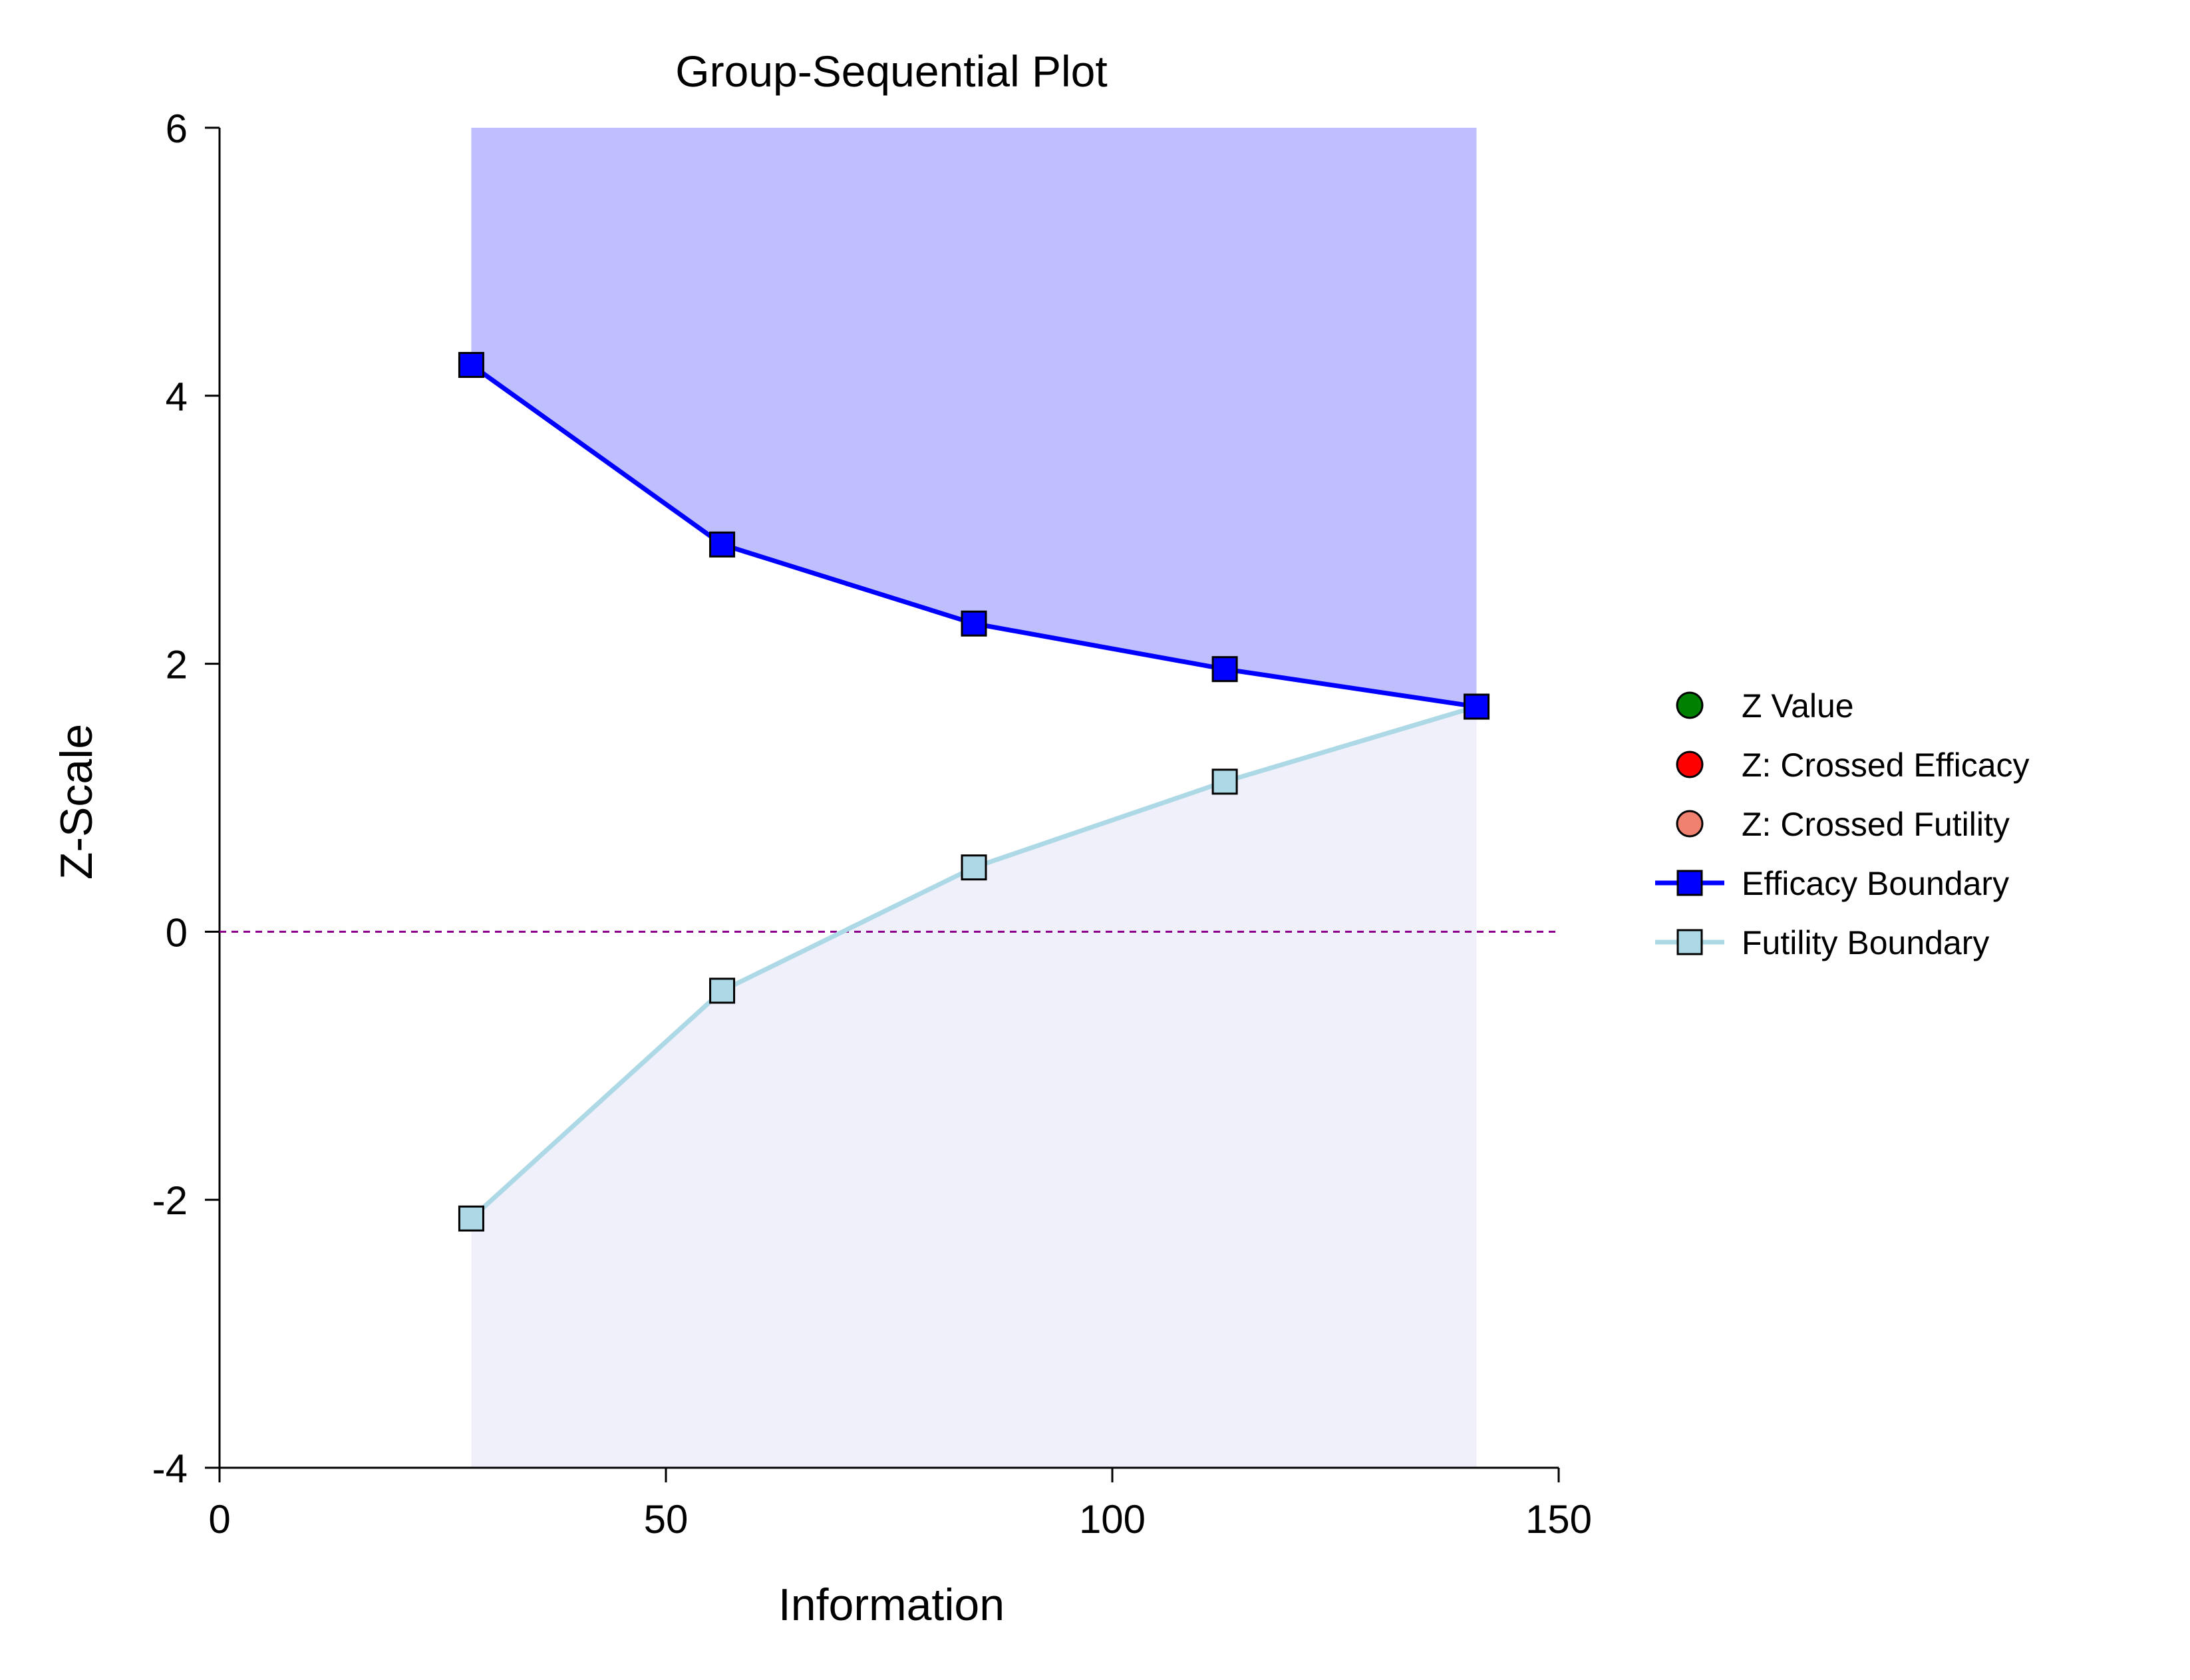  Describe the element at coordinates (1689, 942) in the screenshot. I see `legend-marker-futility-boundary` at that location.